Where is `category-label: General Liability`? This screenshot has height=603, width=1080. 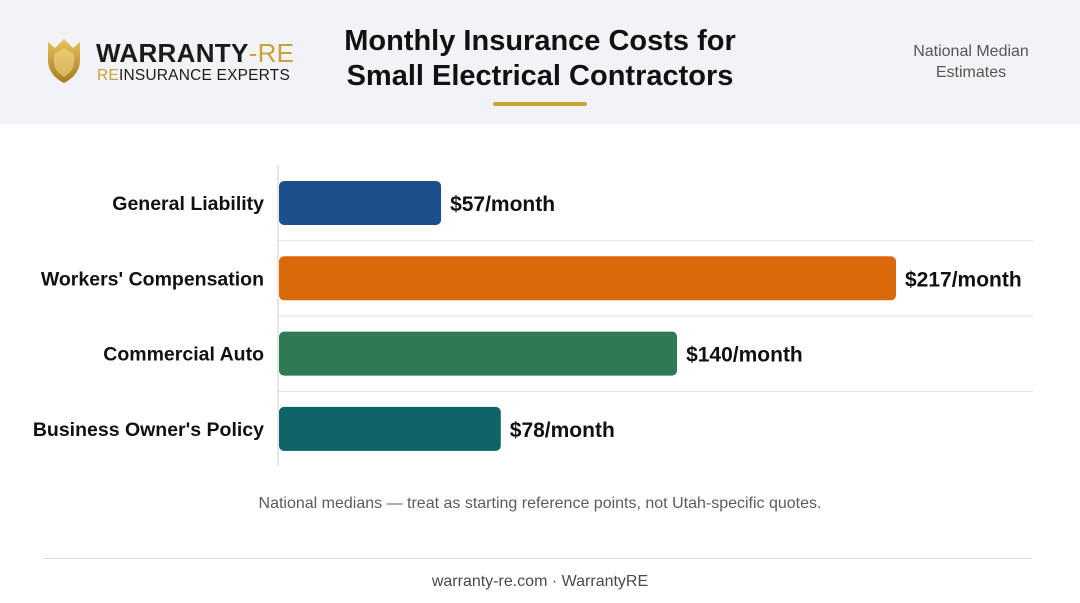 category-label: General Liability is located at coordinates (188, 204).